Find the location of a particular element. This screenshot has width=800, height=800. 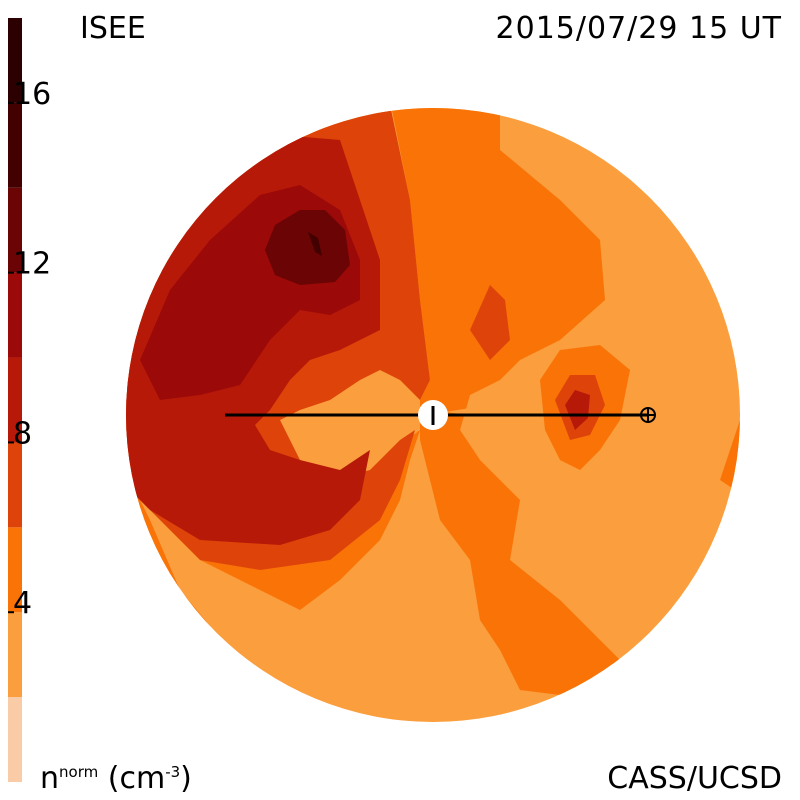

colorbar: 4 8 12 16 is located at coordinates (29, 400).